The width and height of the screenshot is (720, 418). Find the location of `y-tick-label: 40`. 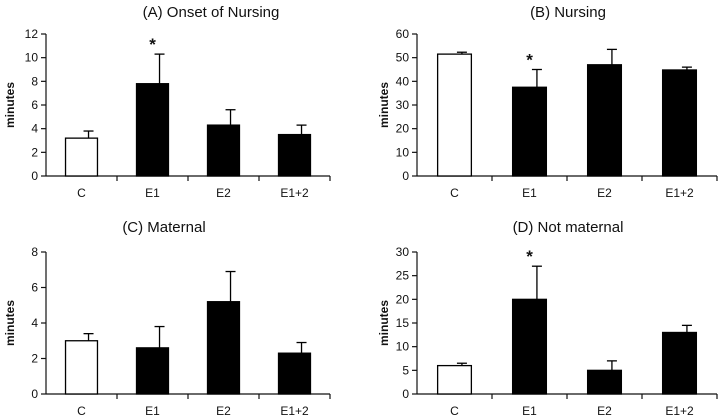

y-tick-label: 40 is located at coordinates (403, 81).